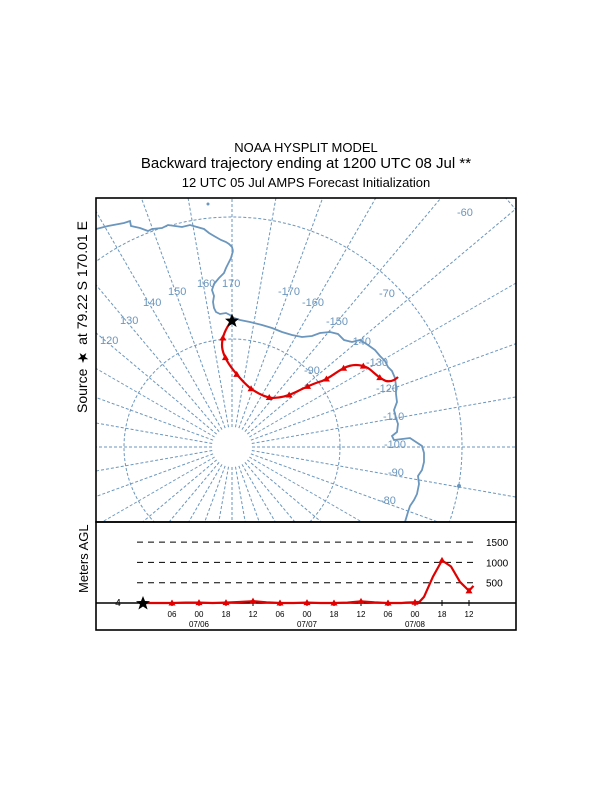 This screenshot has width=612, height=792. Describe the element at coordinates (313, 303) in the screenshot. I see `meridian-label: -160` at that location.